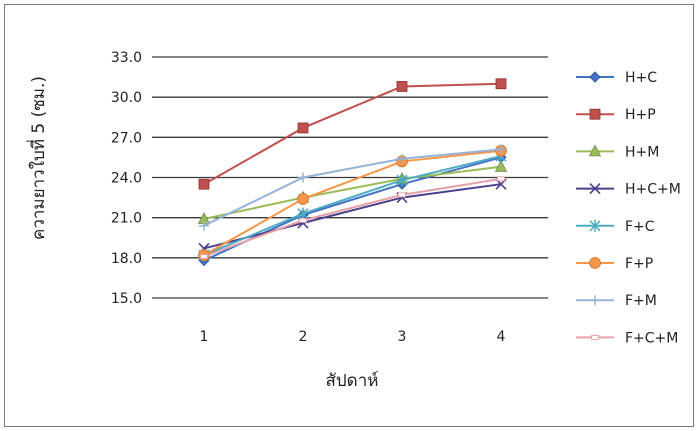  I want to click on legend-item: H+C, so click(616, 78).